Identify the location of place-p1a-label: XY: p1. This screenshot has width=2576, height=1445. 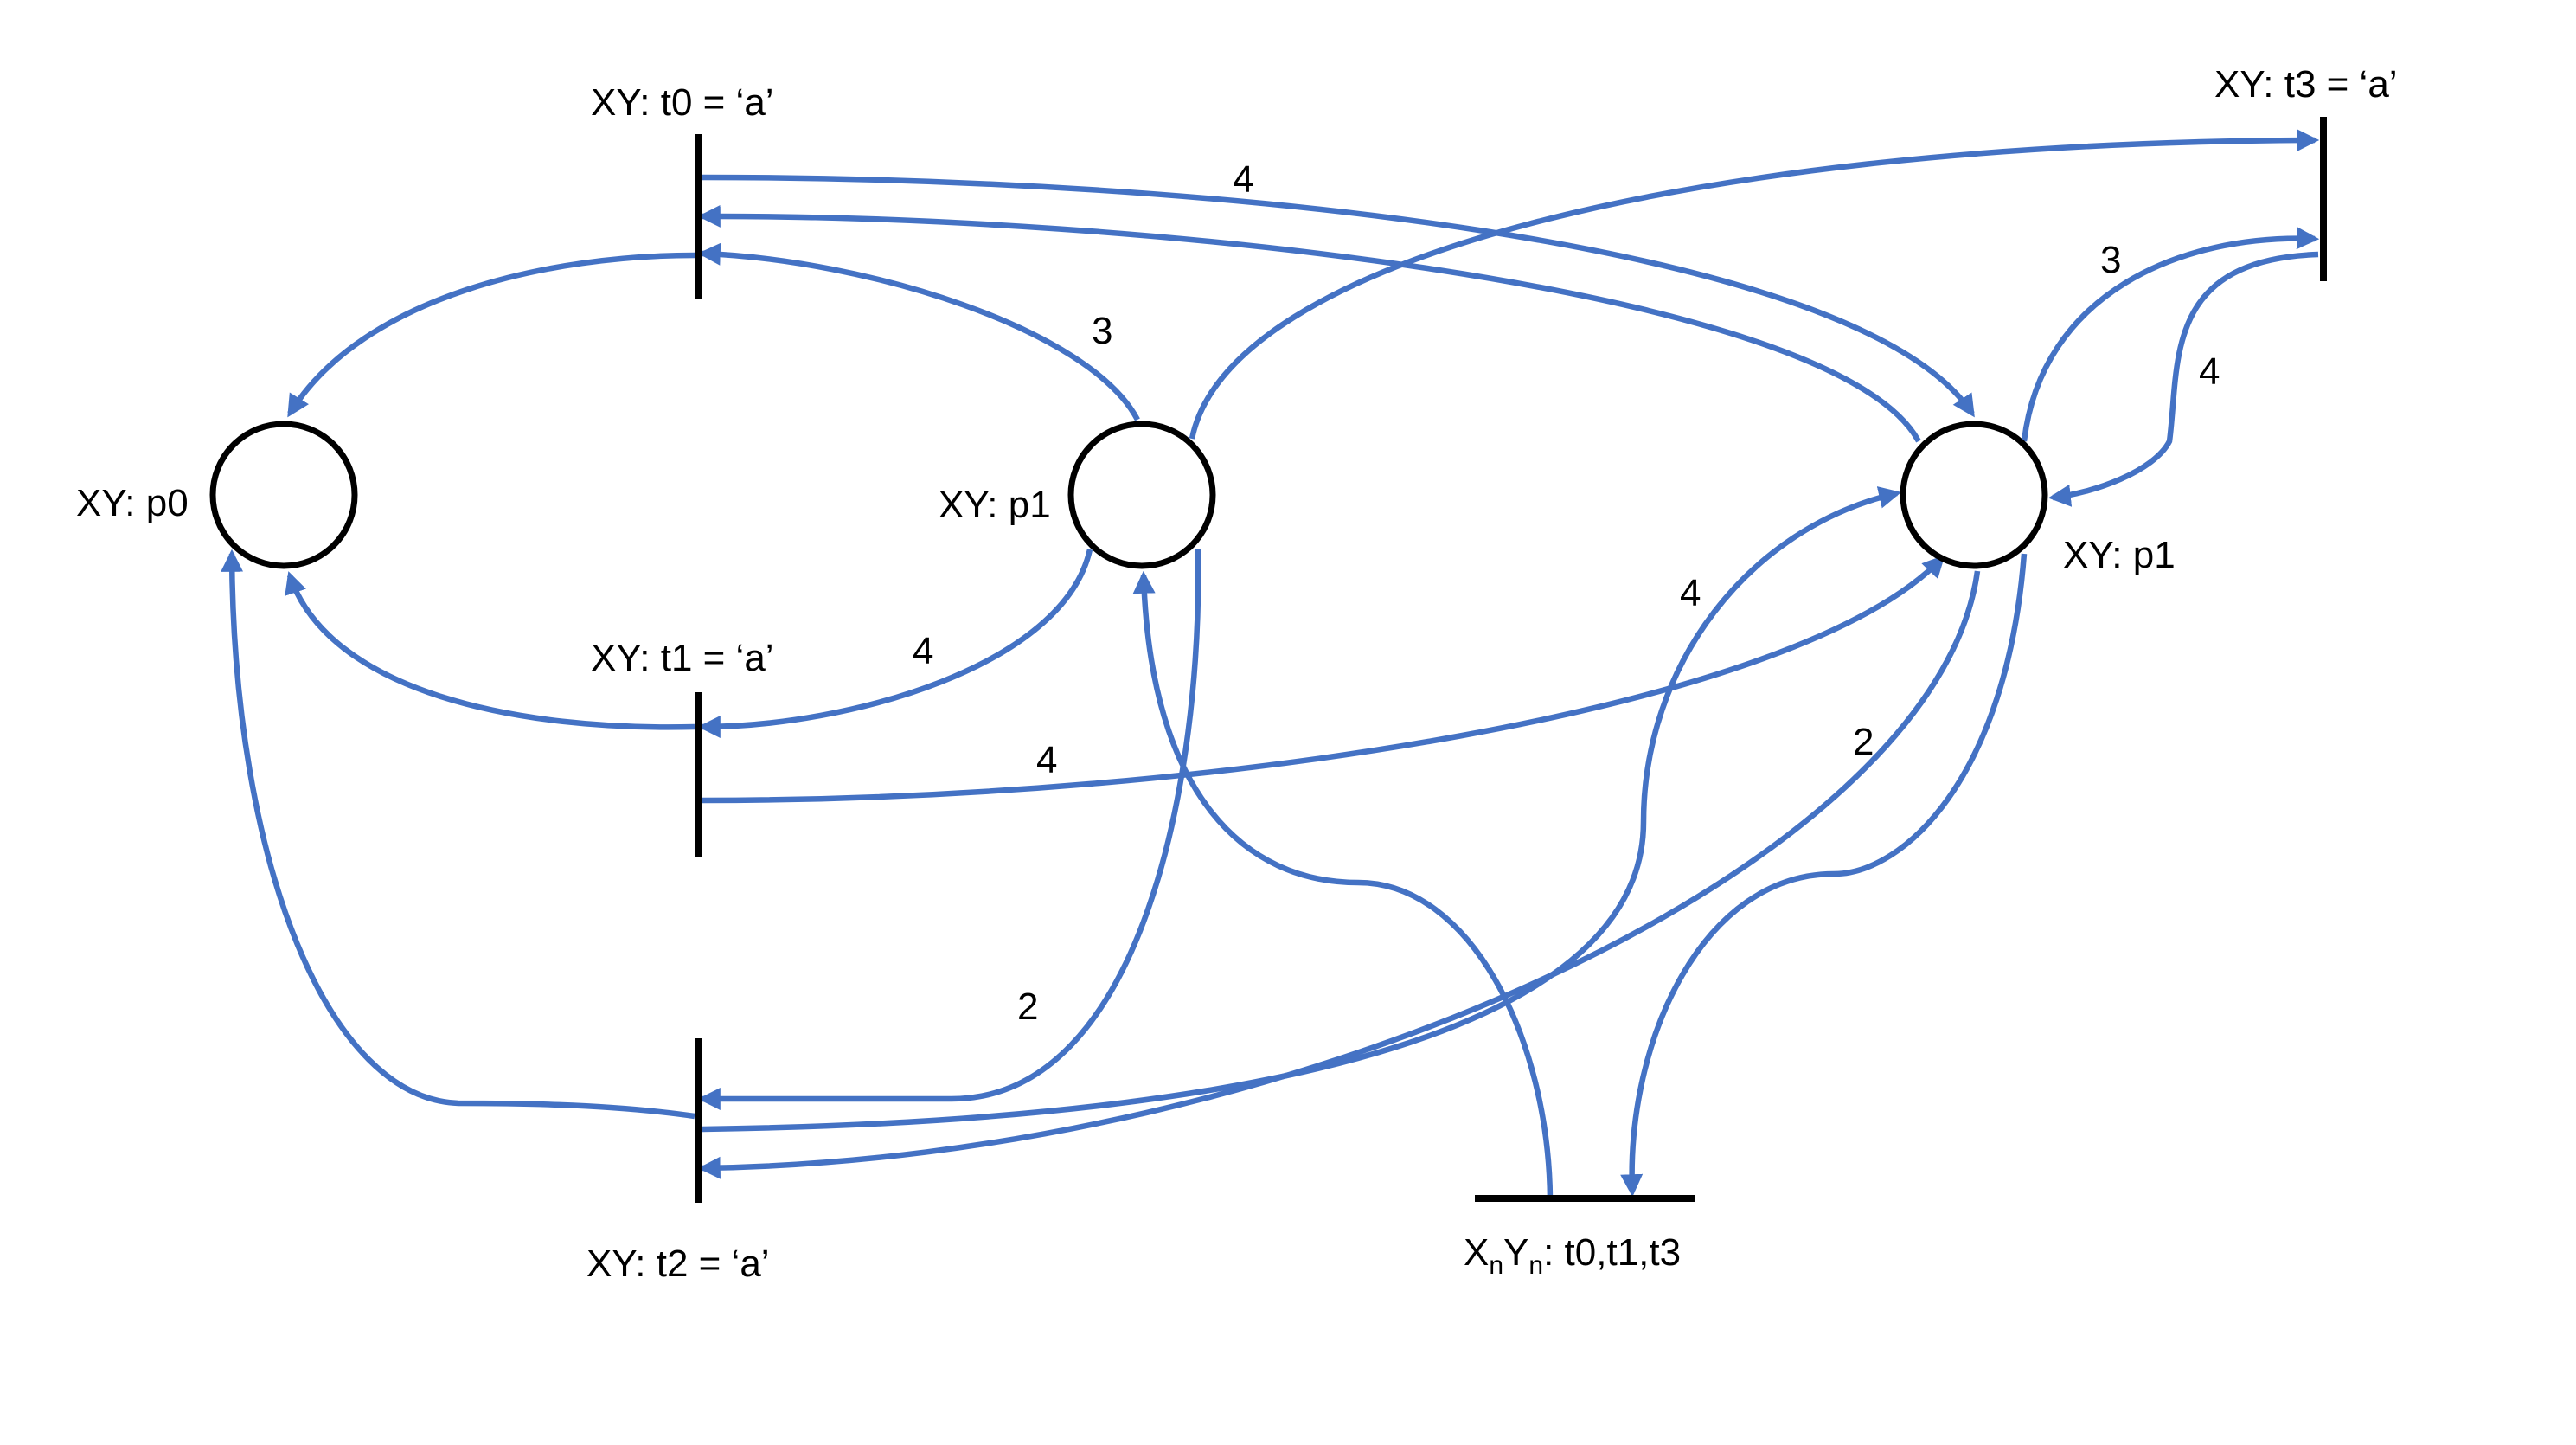
(995, 505).